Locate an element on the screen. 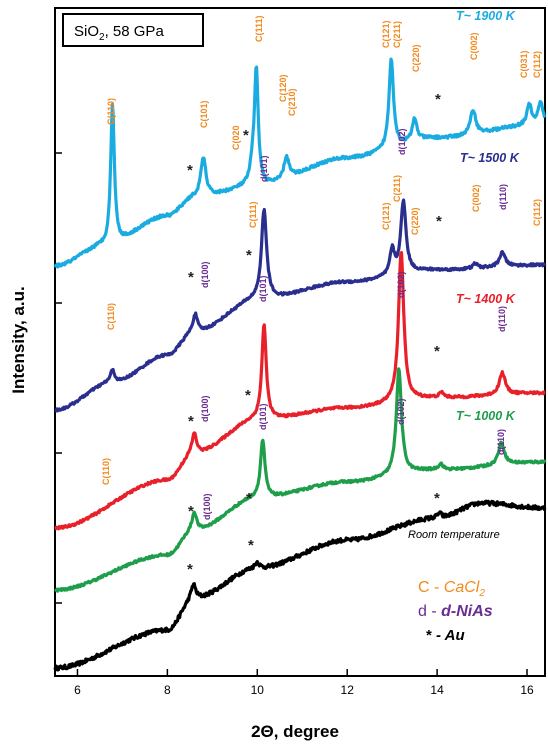 Image resolution: width=548 pixels, height=751 pixels. label-room-temperature: Room temperature is located at coordinates (454, 535).